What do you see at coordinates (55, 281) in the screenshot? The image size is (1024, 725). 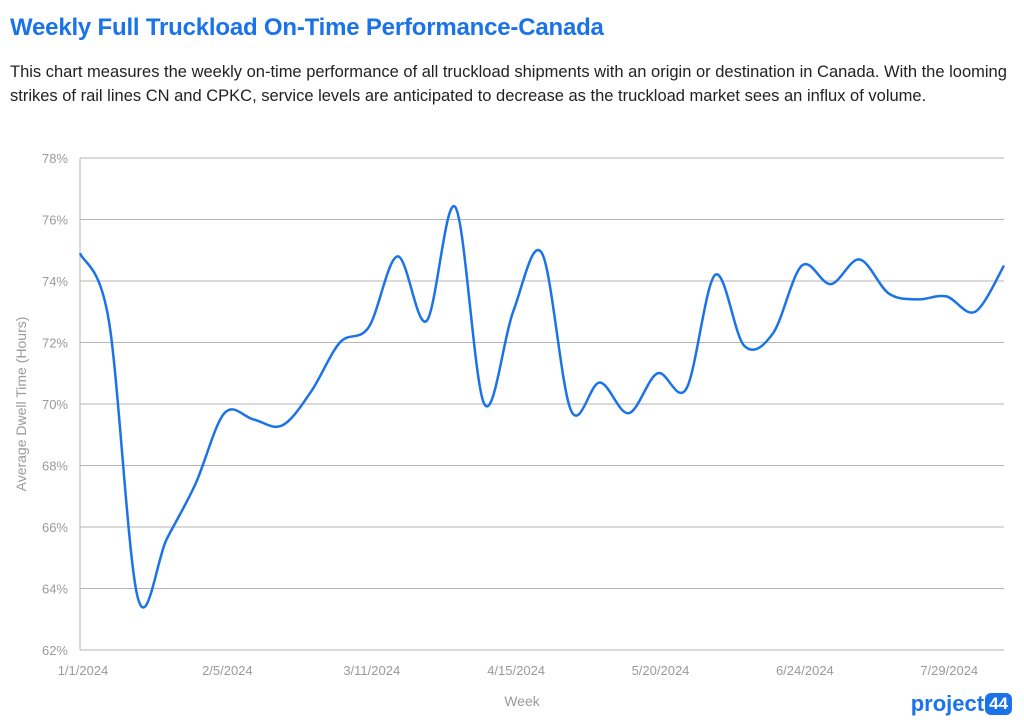 I see `y-tick-label: 74%` at bounding box center [55, 281].